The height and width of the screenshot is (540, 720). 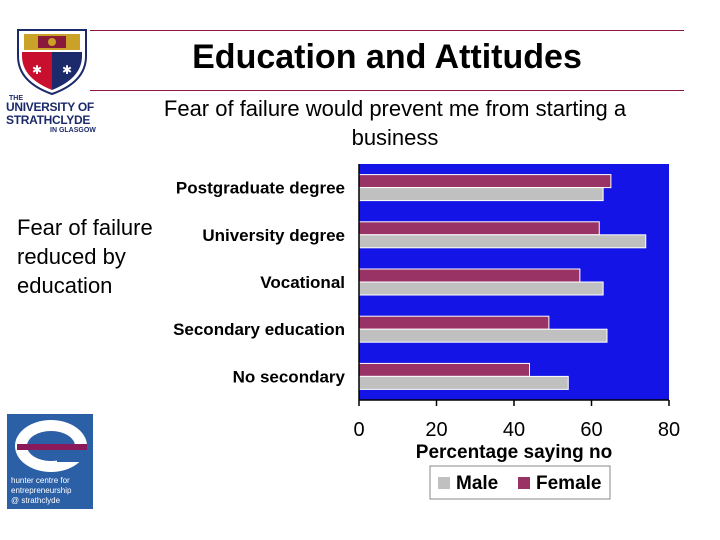 I want to click on hunter-e-logo-icon, so click(x=52, y=446).